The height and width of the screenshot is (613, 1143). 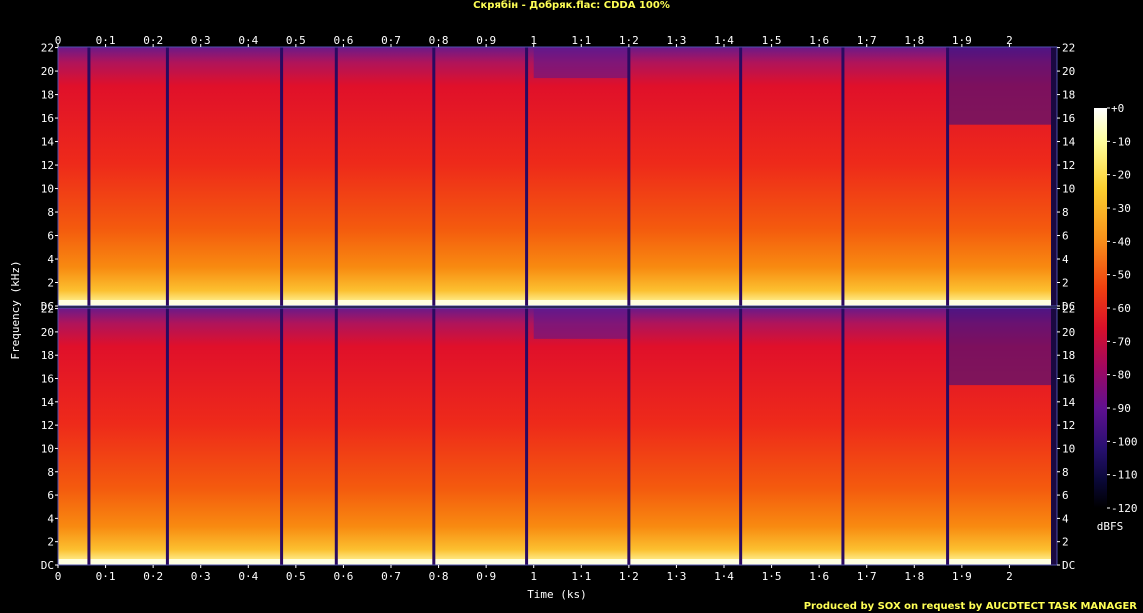 What do you see at coordinates (557, 303) in the screenshot?
I see `channel-1-dc-band` at bounding box center [557, 303].